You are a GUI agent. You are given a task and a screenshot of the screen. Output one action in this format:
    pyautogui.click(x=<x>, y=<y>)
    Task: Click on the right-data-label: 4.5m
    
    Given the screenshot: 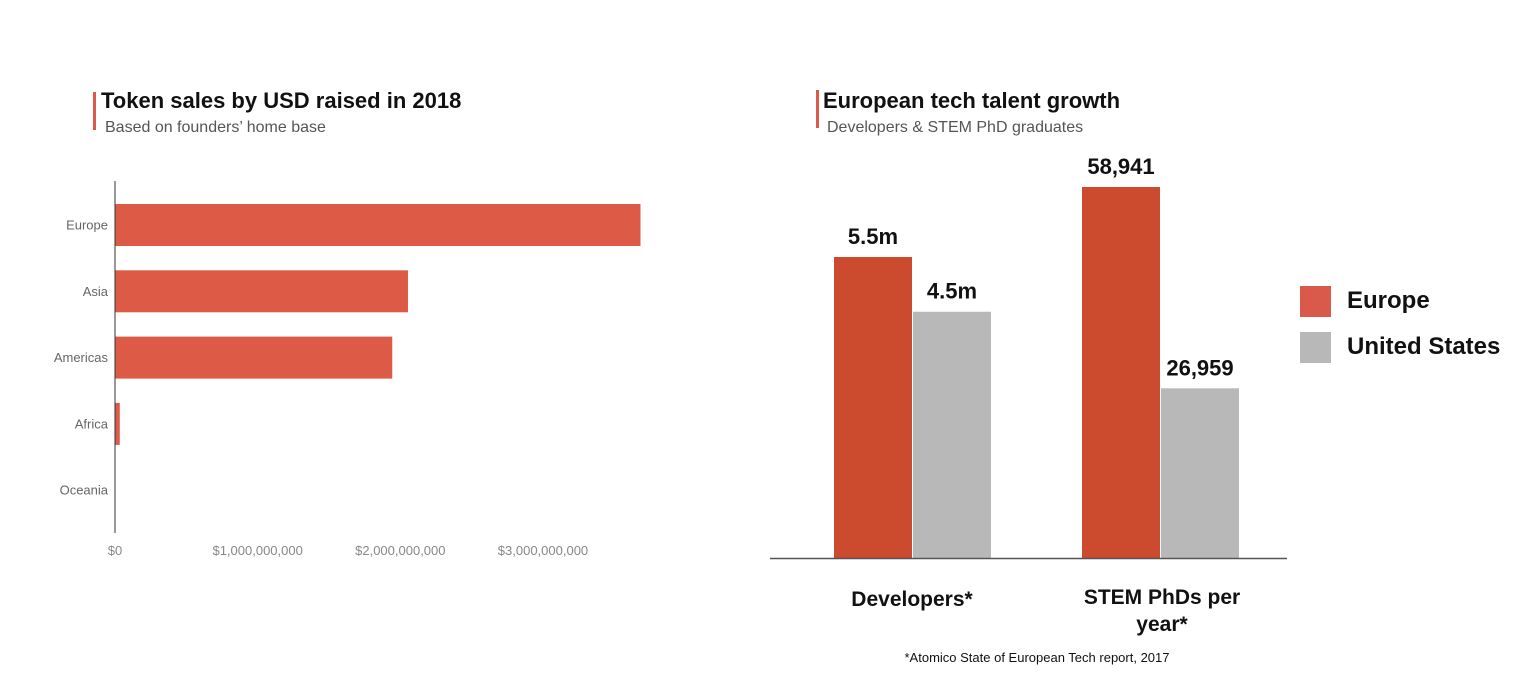 What is the action you would take?
    pyautogui.click(x=952, y=291)
    